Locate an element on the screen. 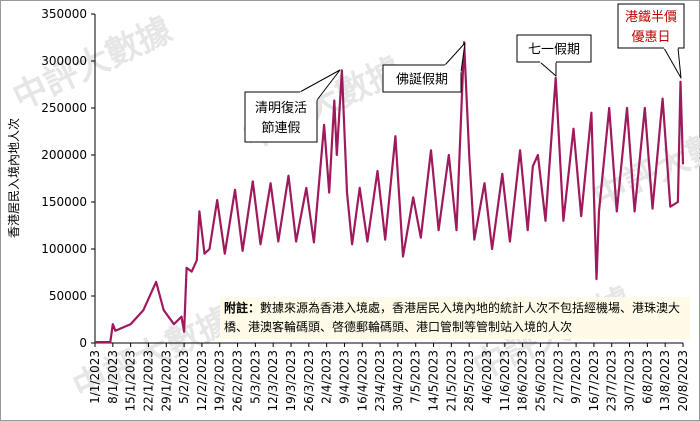 This screenshot has height=421, width=700. x-tick-label: 7/5/2023 is located at coordinates (416, 377).